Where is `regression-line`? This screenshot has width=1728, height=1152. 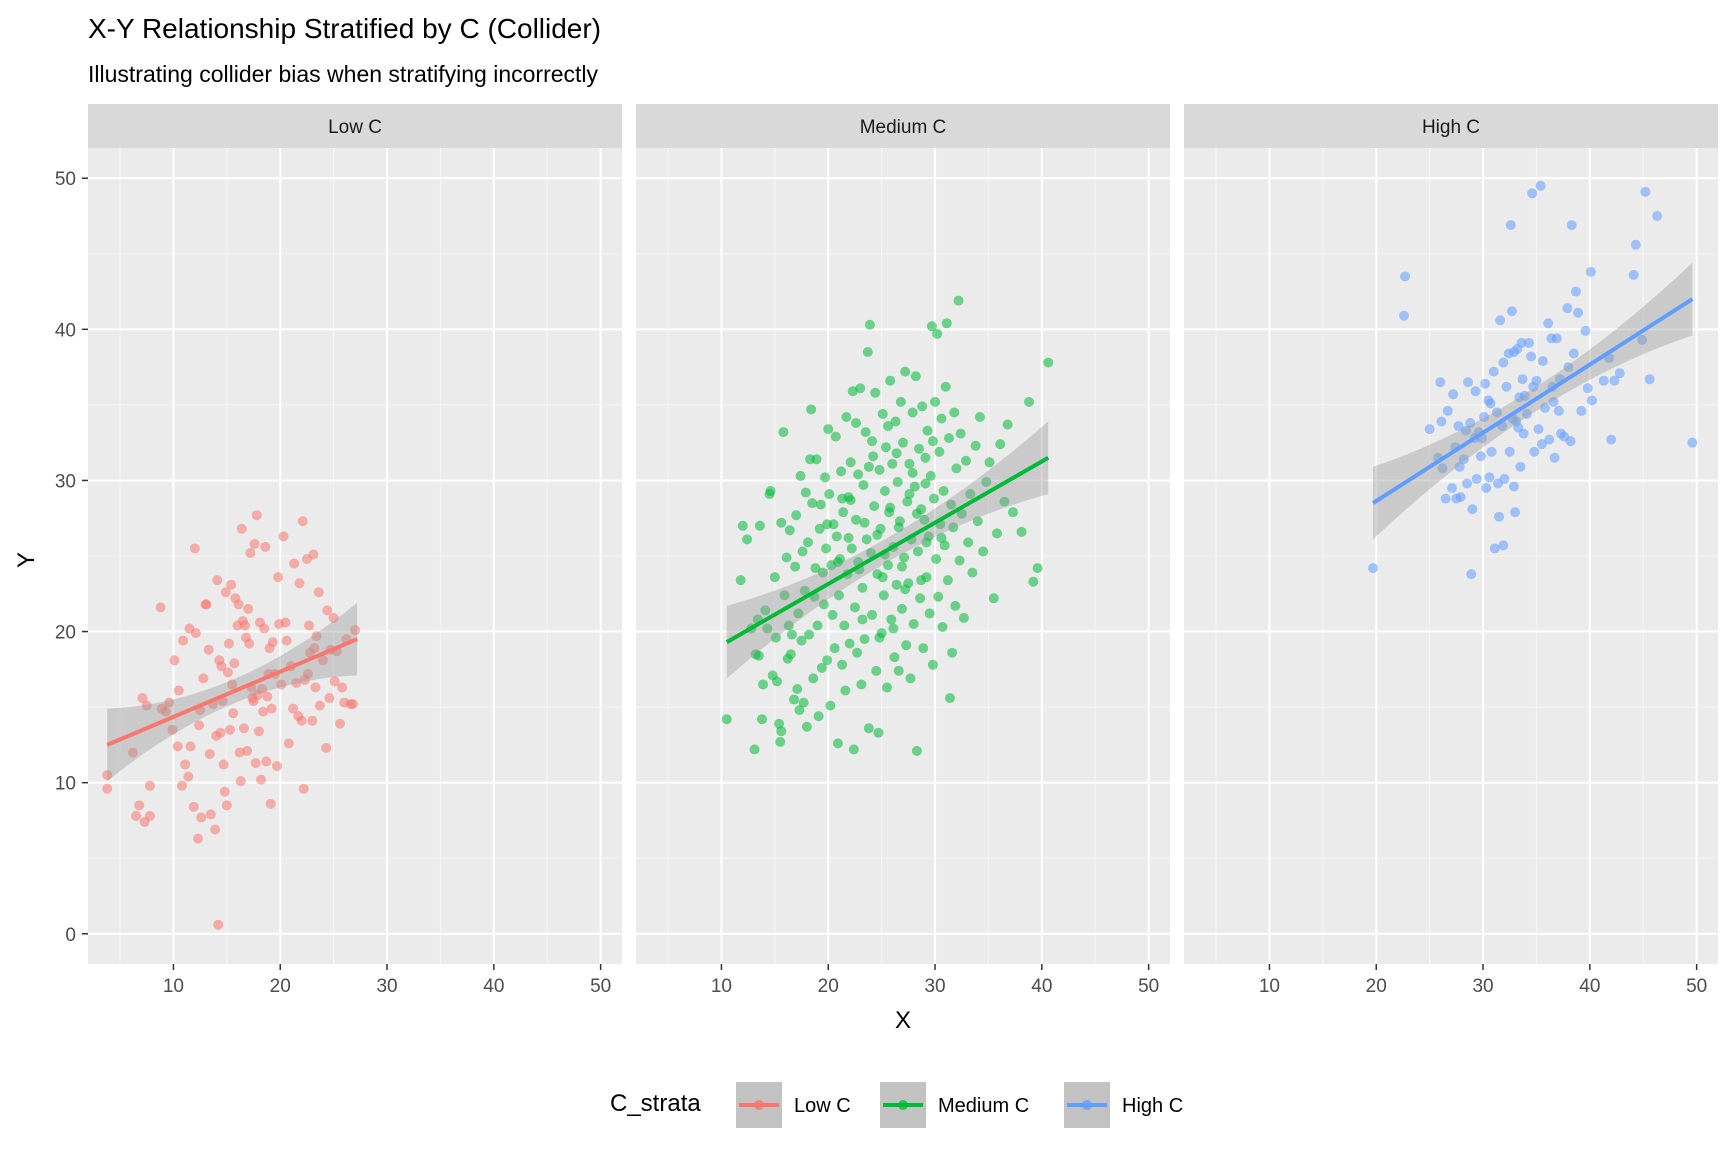
regression-line is located at coordinates (1532, 401).